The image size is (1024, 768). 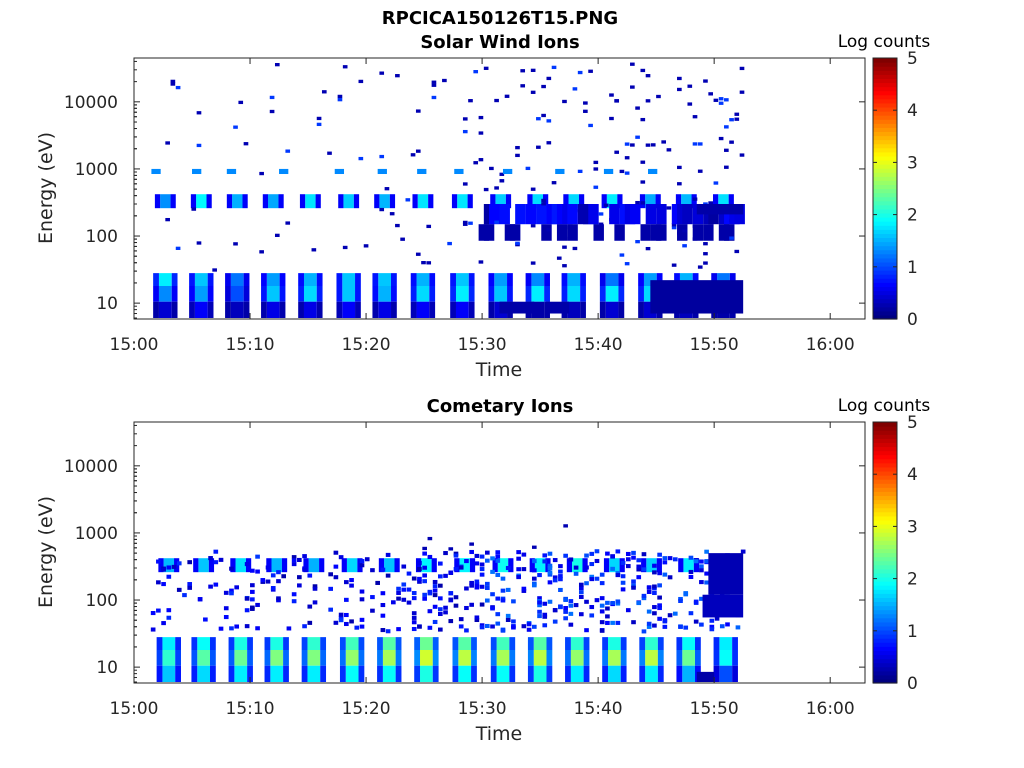 What do you see at coordinates (714, 345) in the screenshot?
I see `x-tick-label: 15:50` at bounding box center [714, 345].